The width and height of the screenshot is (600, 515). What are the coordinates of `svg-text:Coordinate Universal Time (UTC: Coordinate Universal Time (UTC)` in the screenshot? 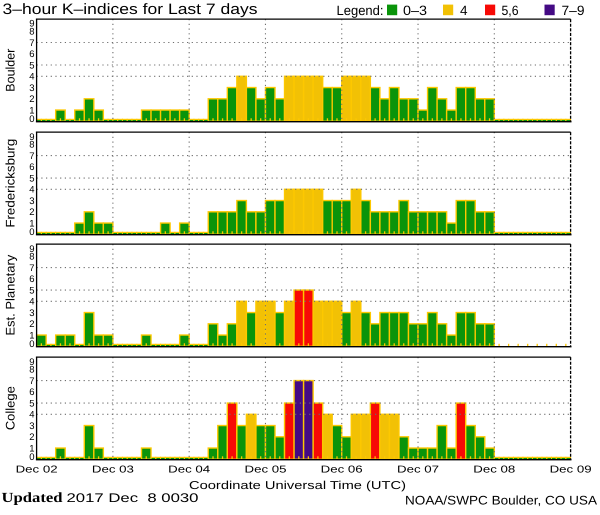 It's located at (297, 486).